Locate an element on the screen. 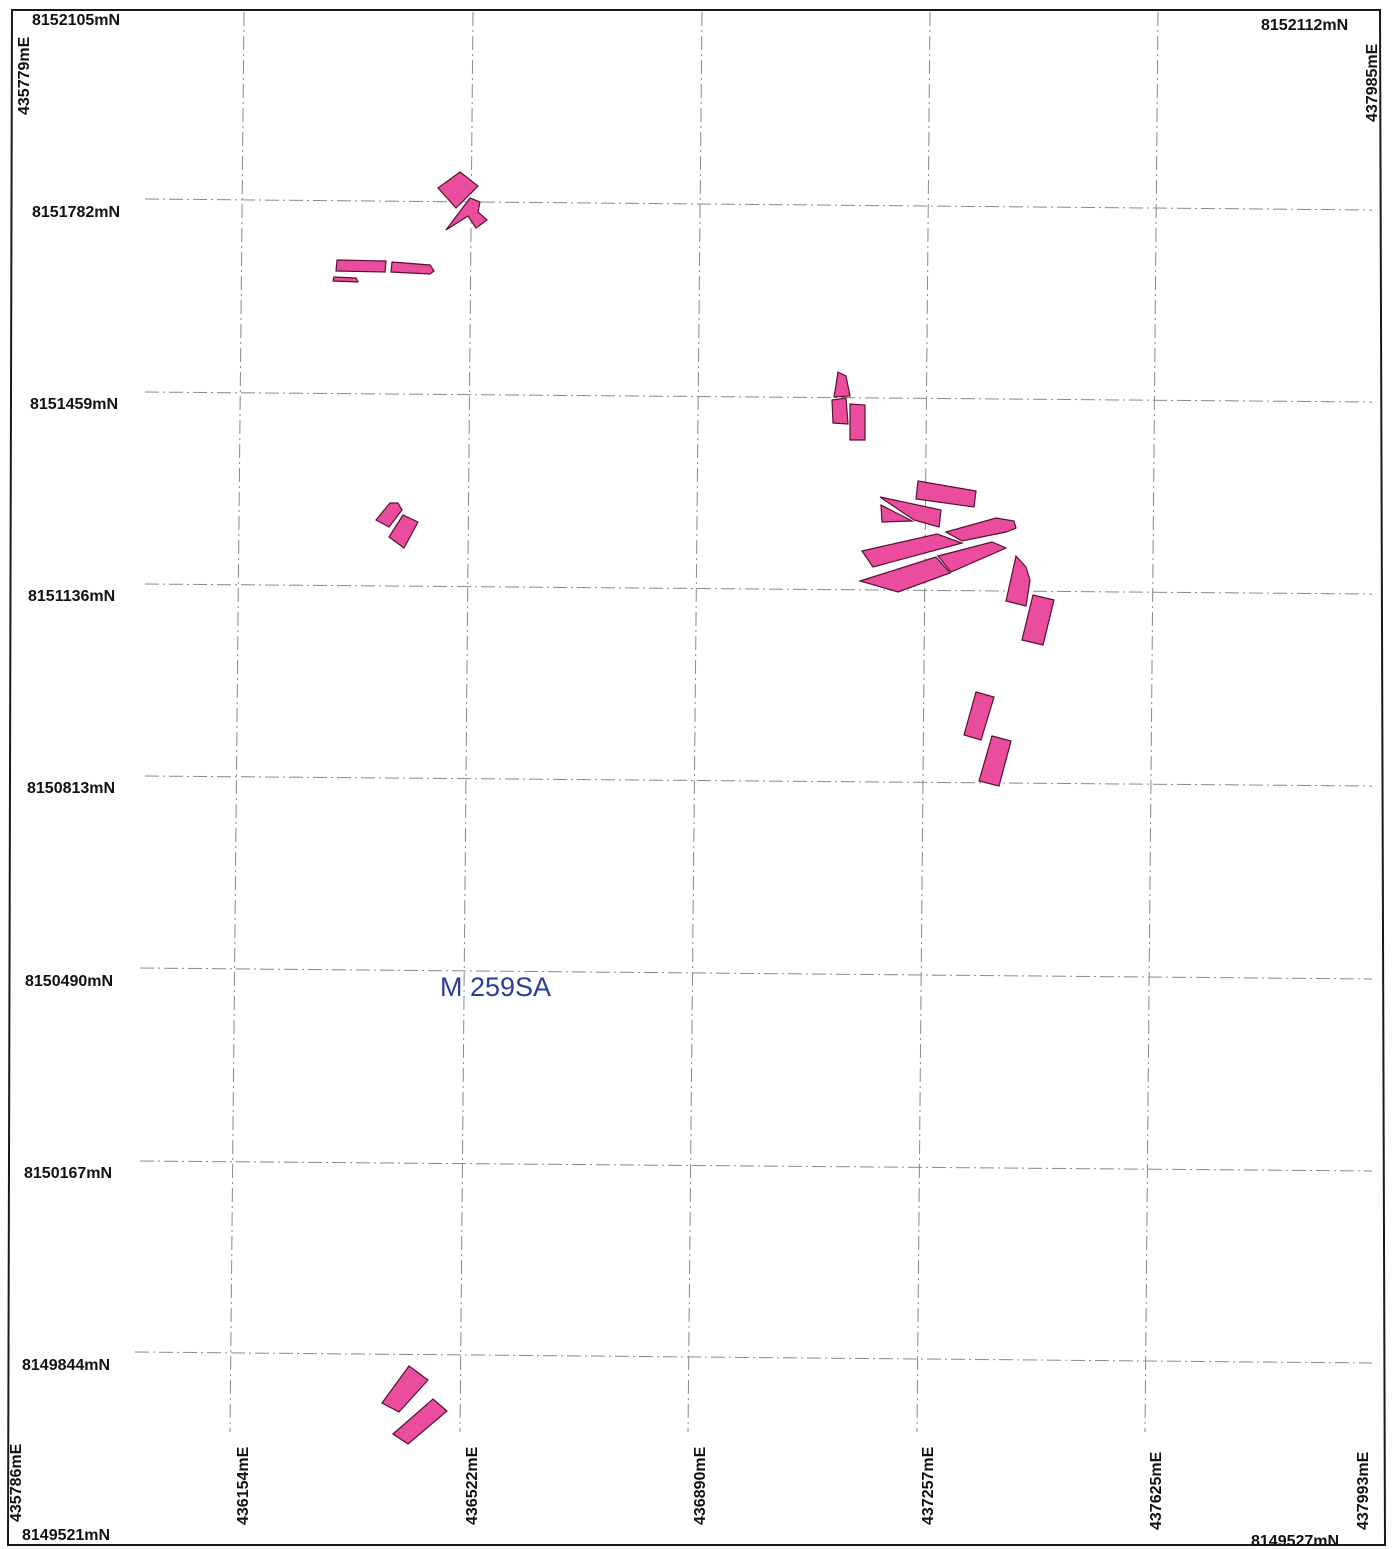  easting-label: 436154mE is located at coordinates (243, 1485).